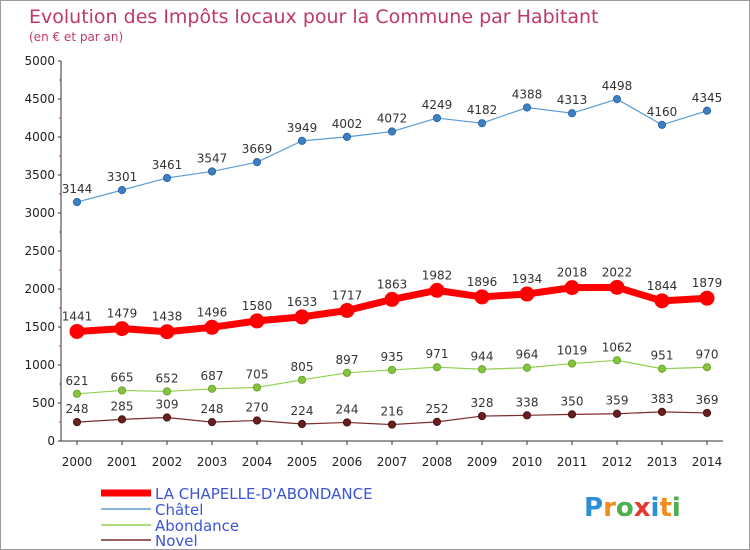  Describe the element at coordinates (149, 540) in the screenshot. I see `legend-item: Novel` at that location.